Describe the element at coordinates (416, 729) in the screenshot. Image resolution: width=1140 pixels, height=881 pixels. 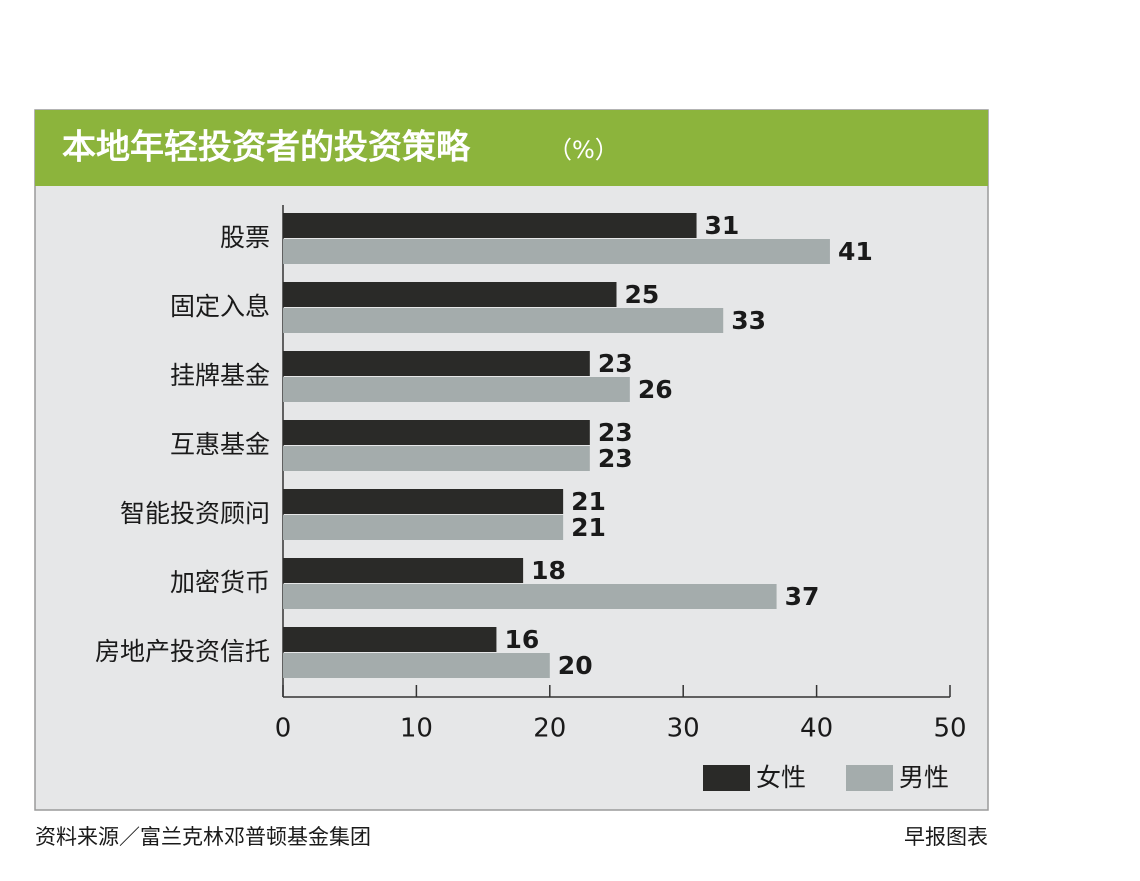
I see `x-tick-label: 10` at that location.